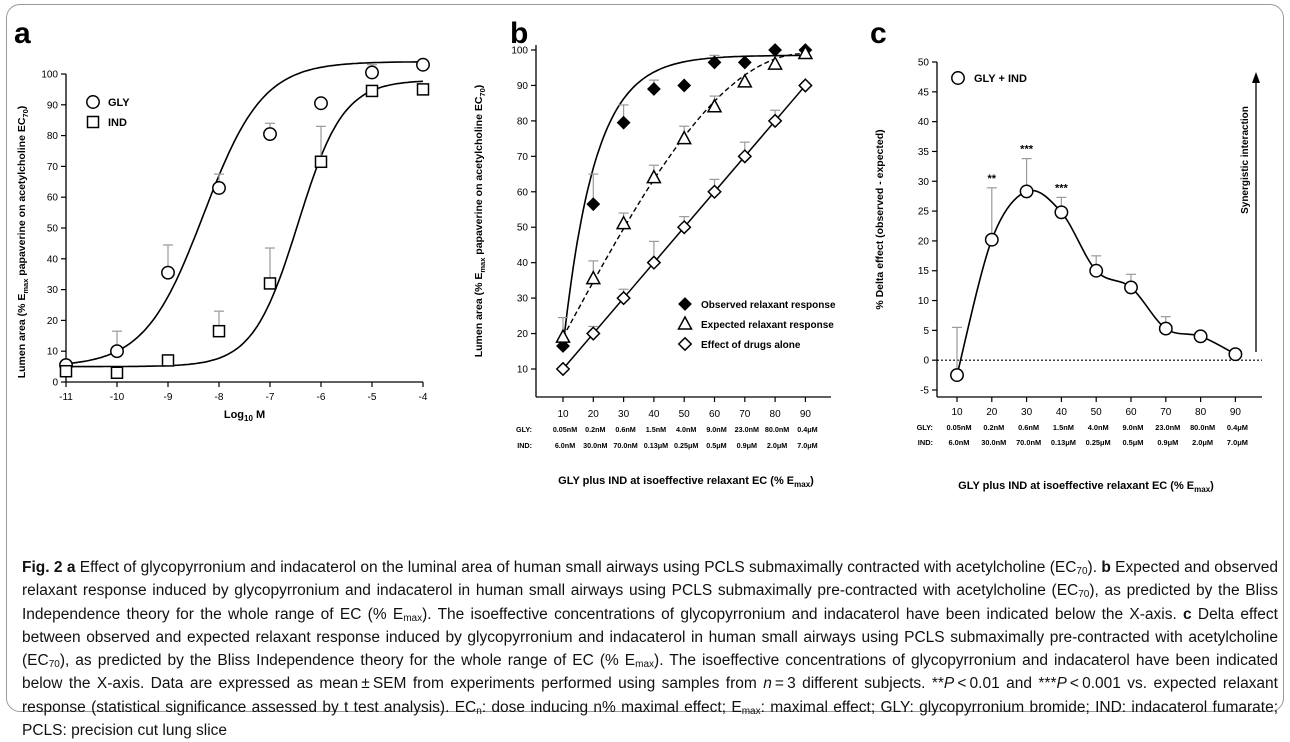 Image resolution: width=1290 pixels, height=742 pixels. Describe the element at coordinates (926, 331) in the screenshot. I see `y-tick-label: 5` at that location.